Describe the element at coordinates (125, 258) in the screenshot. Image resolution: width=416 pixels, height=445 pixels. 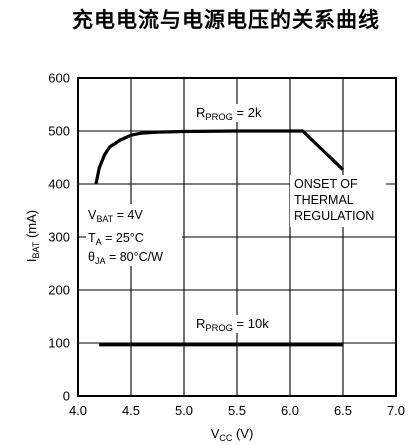
I see `condition-3: θJA = 80°C/W` at that location.